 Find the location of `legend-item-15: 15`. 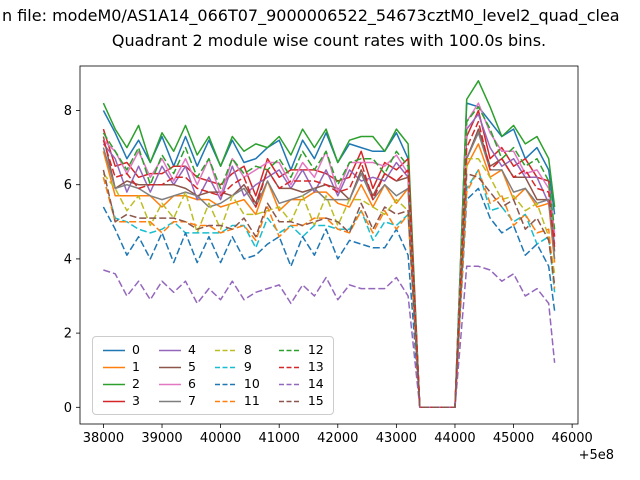

legend-item-15: 15 is located at coordinates (301, 401).